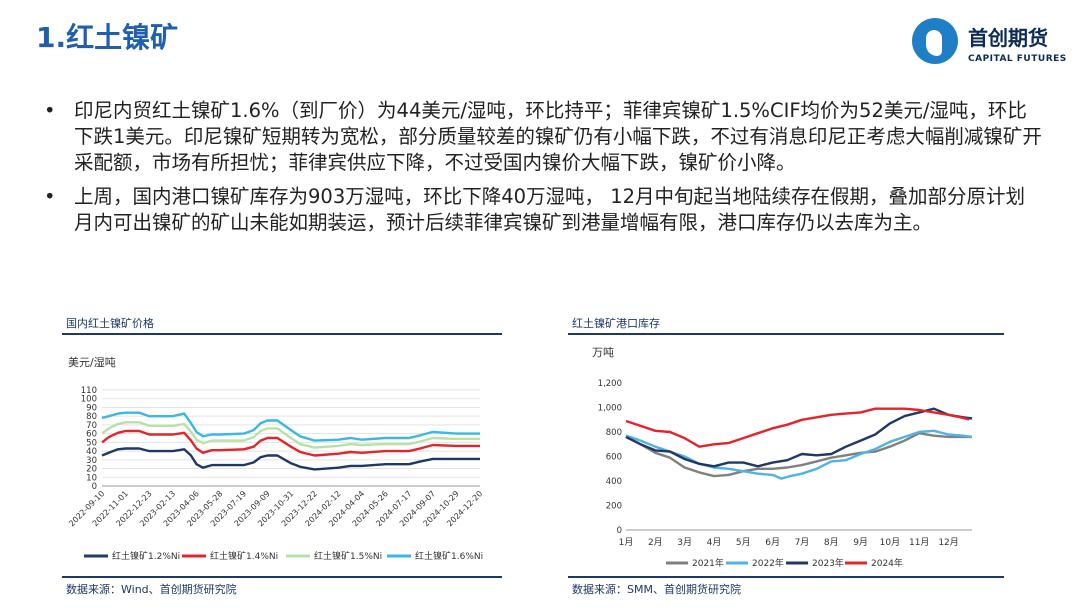 Image resolution: width=1080 pixels, height=608 pixels. What do you see at coordinates (89, 400) in the screenshot?
I see `y-tick-label: 100` at bounding box center [89, 400].